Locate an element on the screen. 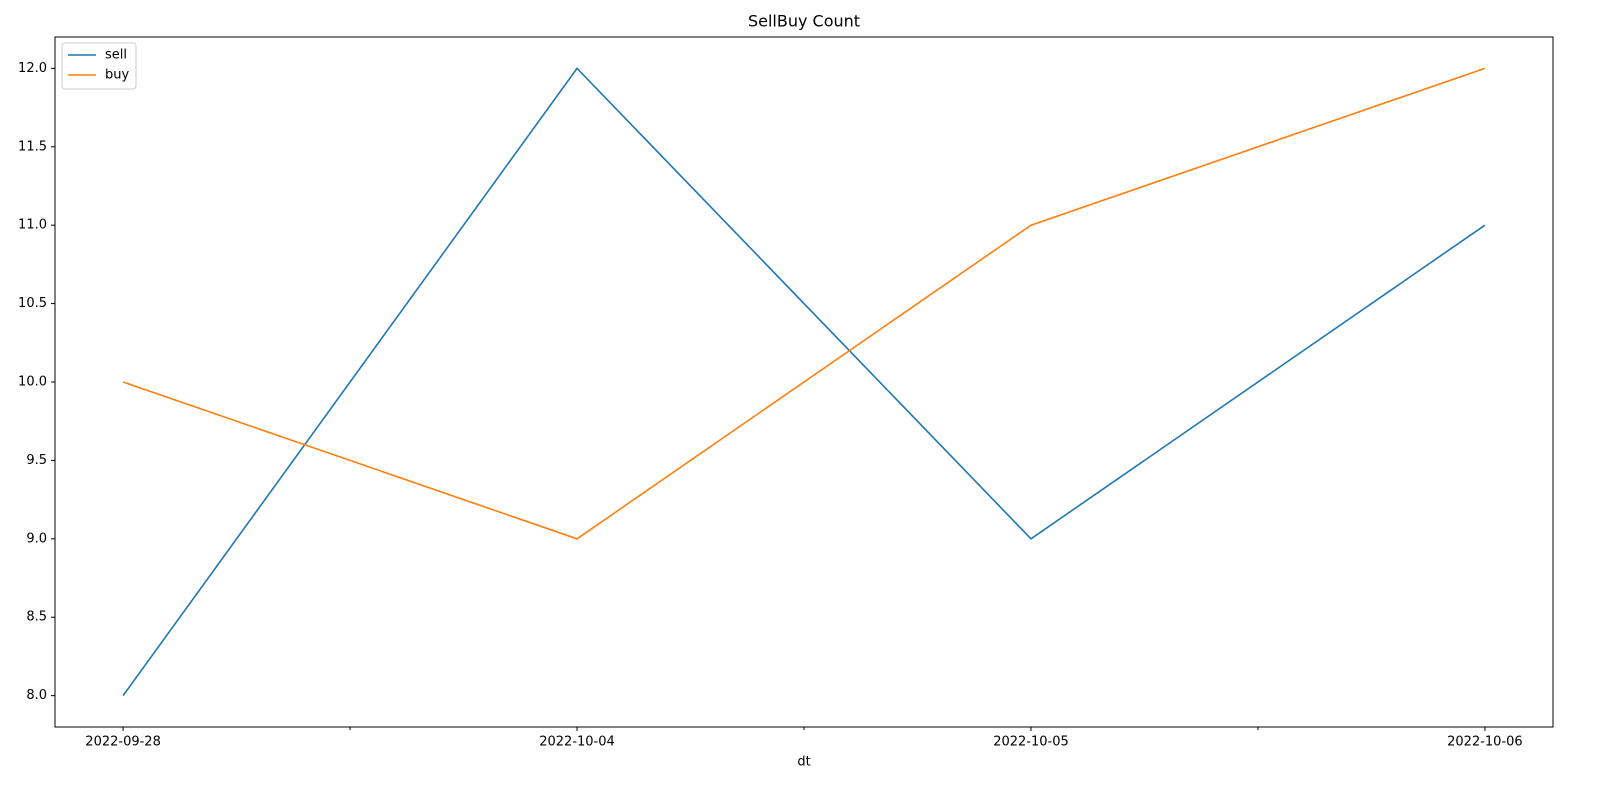 The height and width of the screenshot is (800, 1600). x-tick-label: 2022-10-04 is located at coordinates (577, 742).